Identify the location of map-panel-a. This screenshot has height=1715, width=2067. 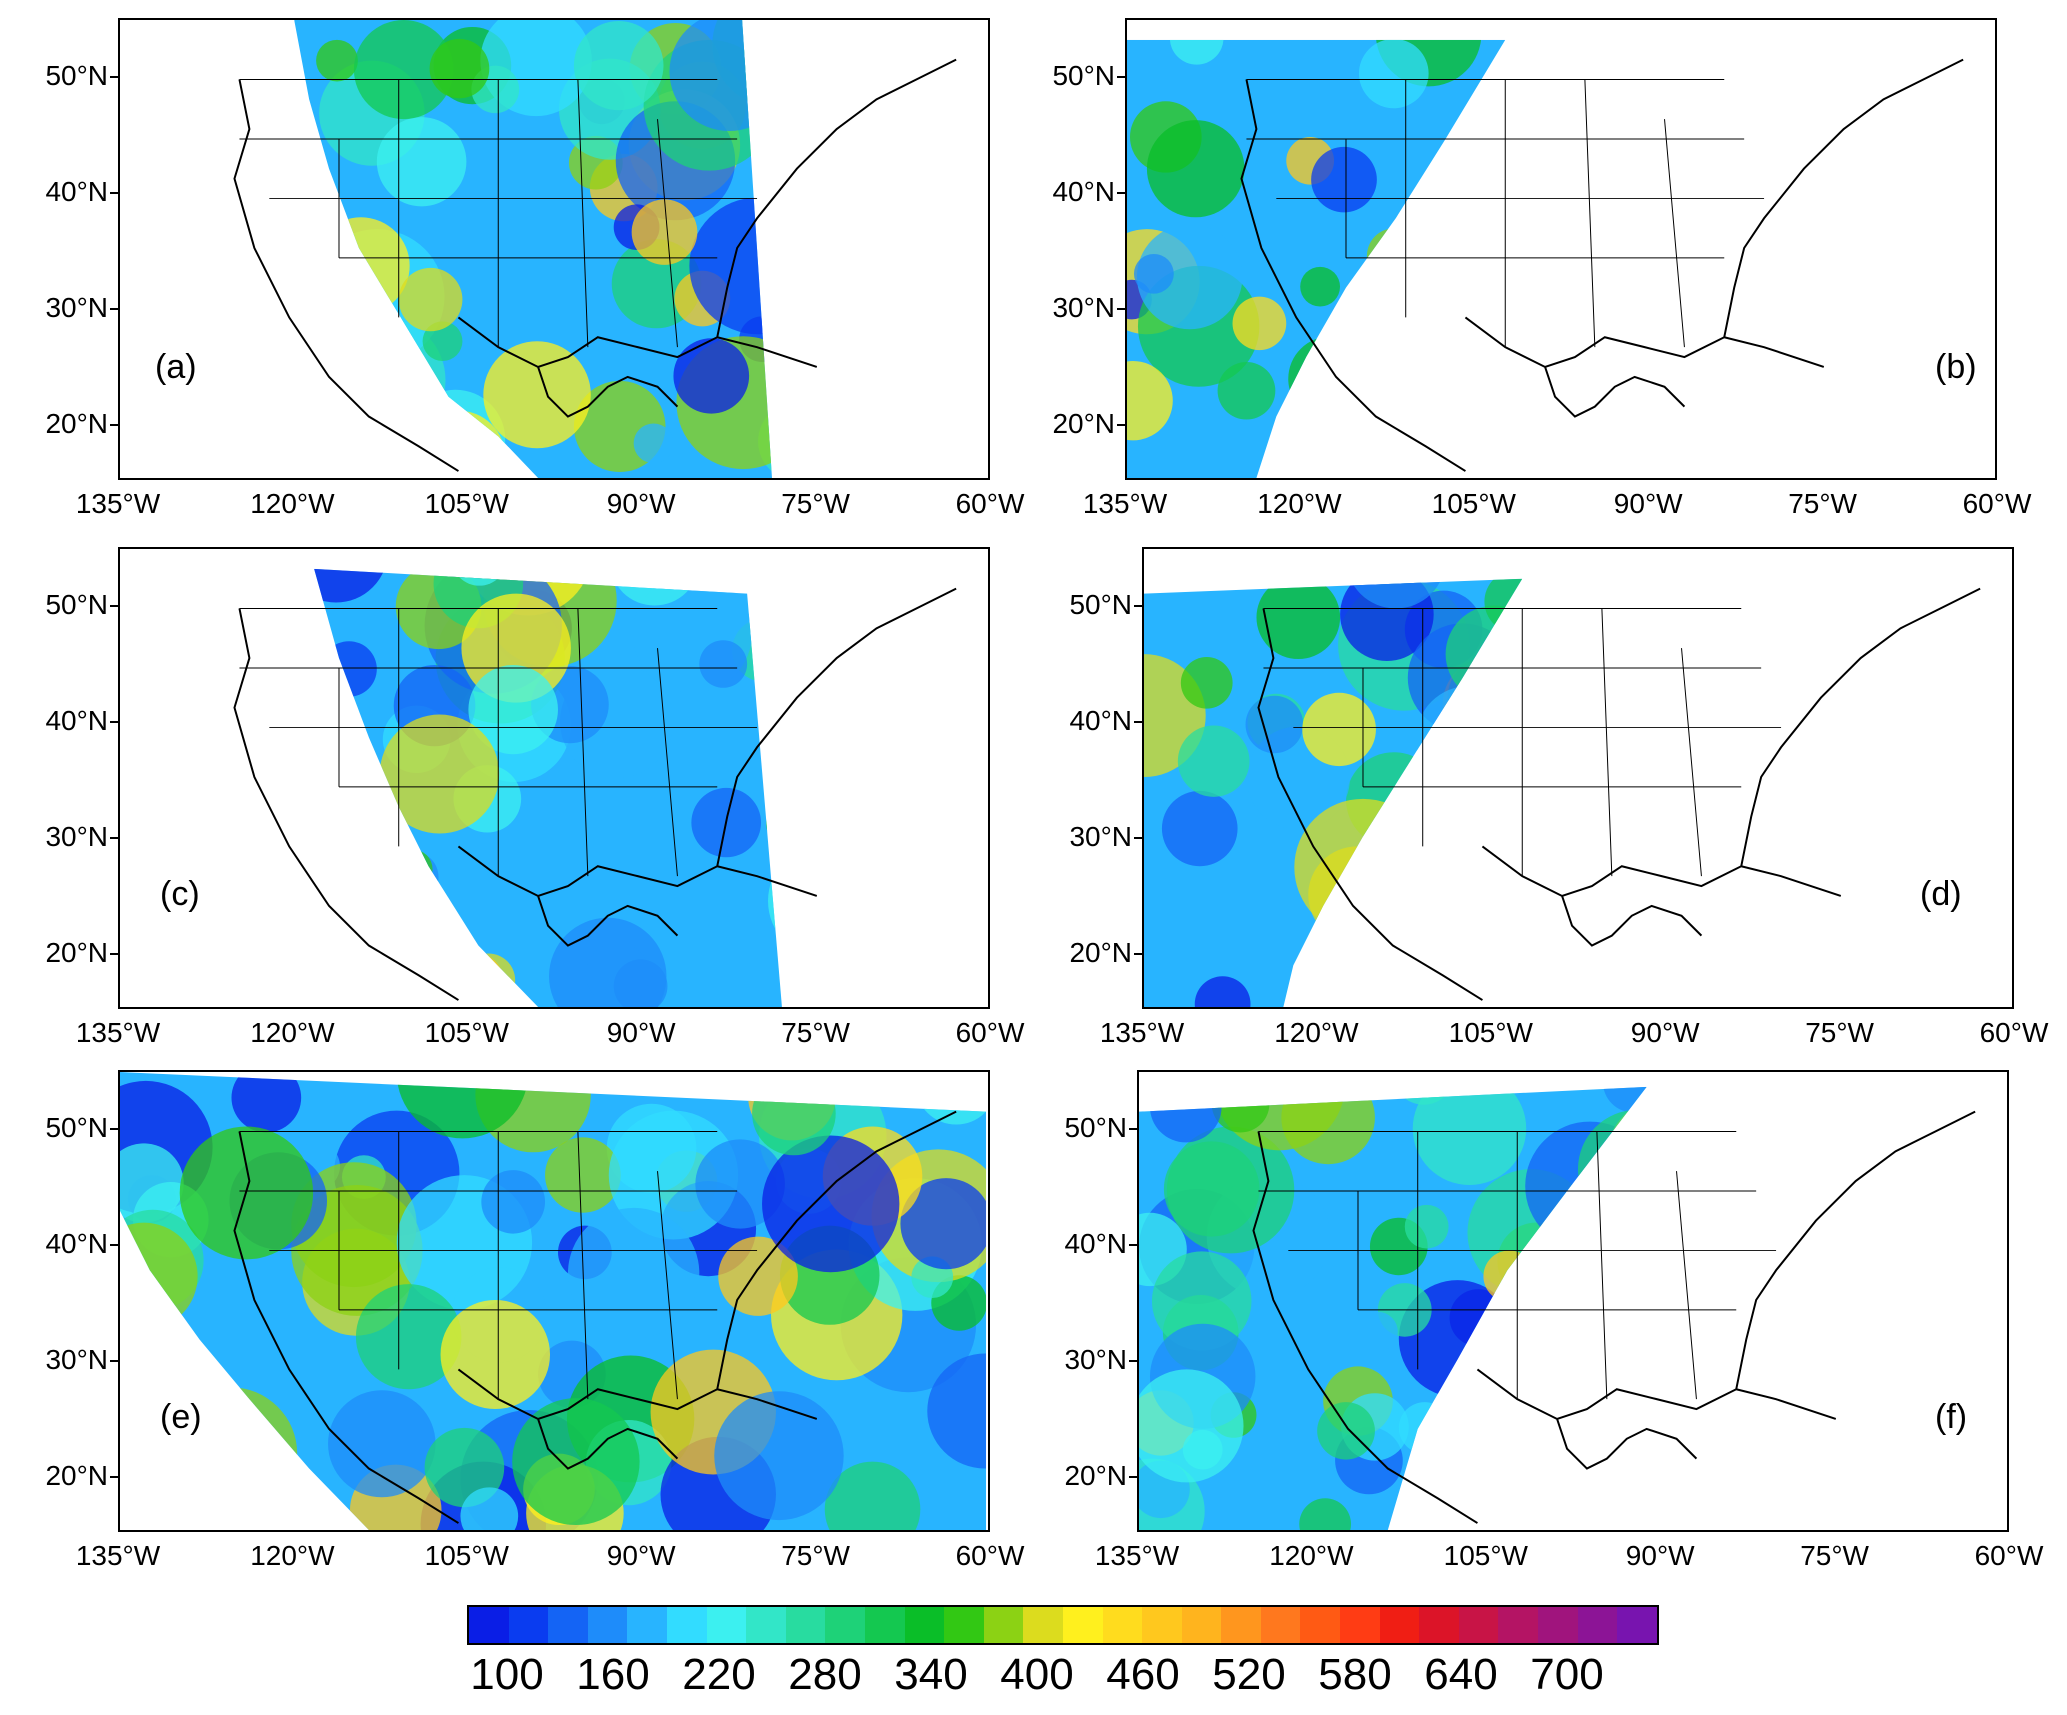
(554, 249).